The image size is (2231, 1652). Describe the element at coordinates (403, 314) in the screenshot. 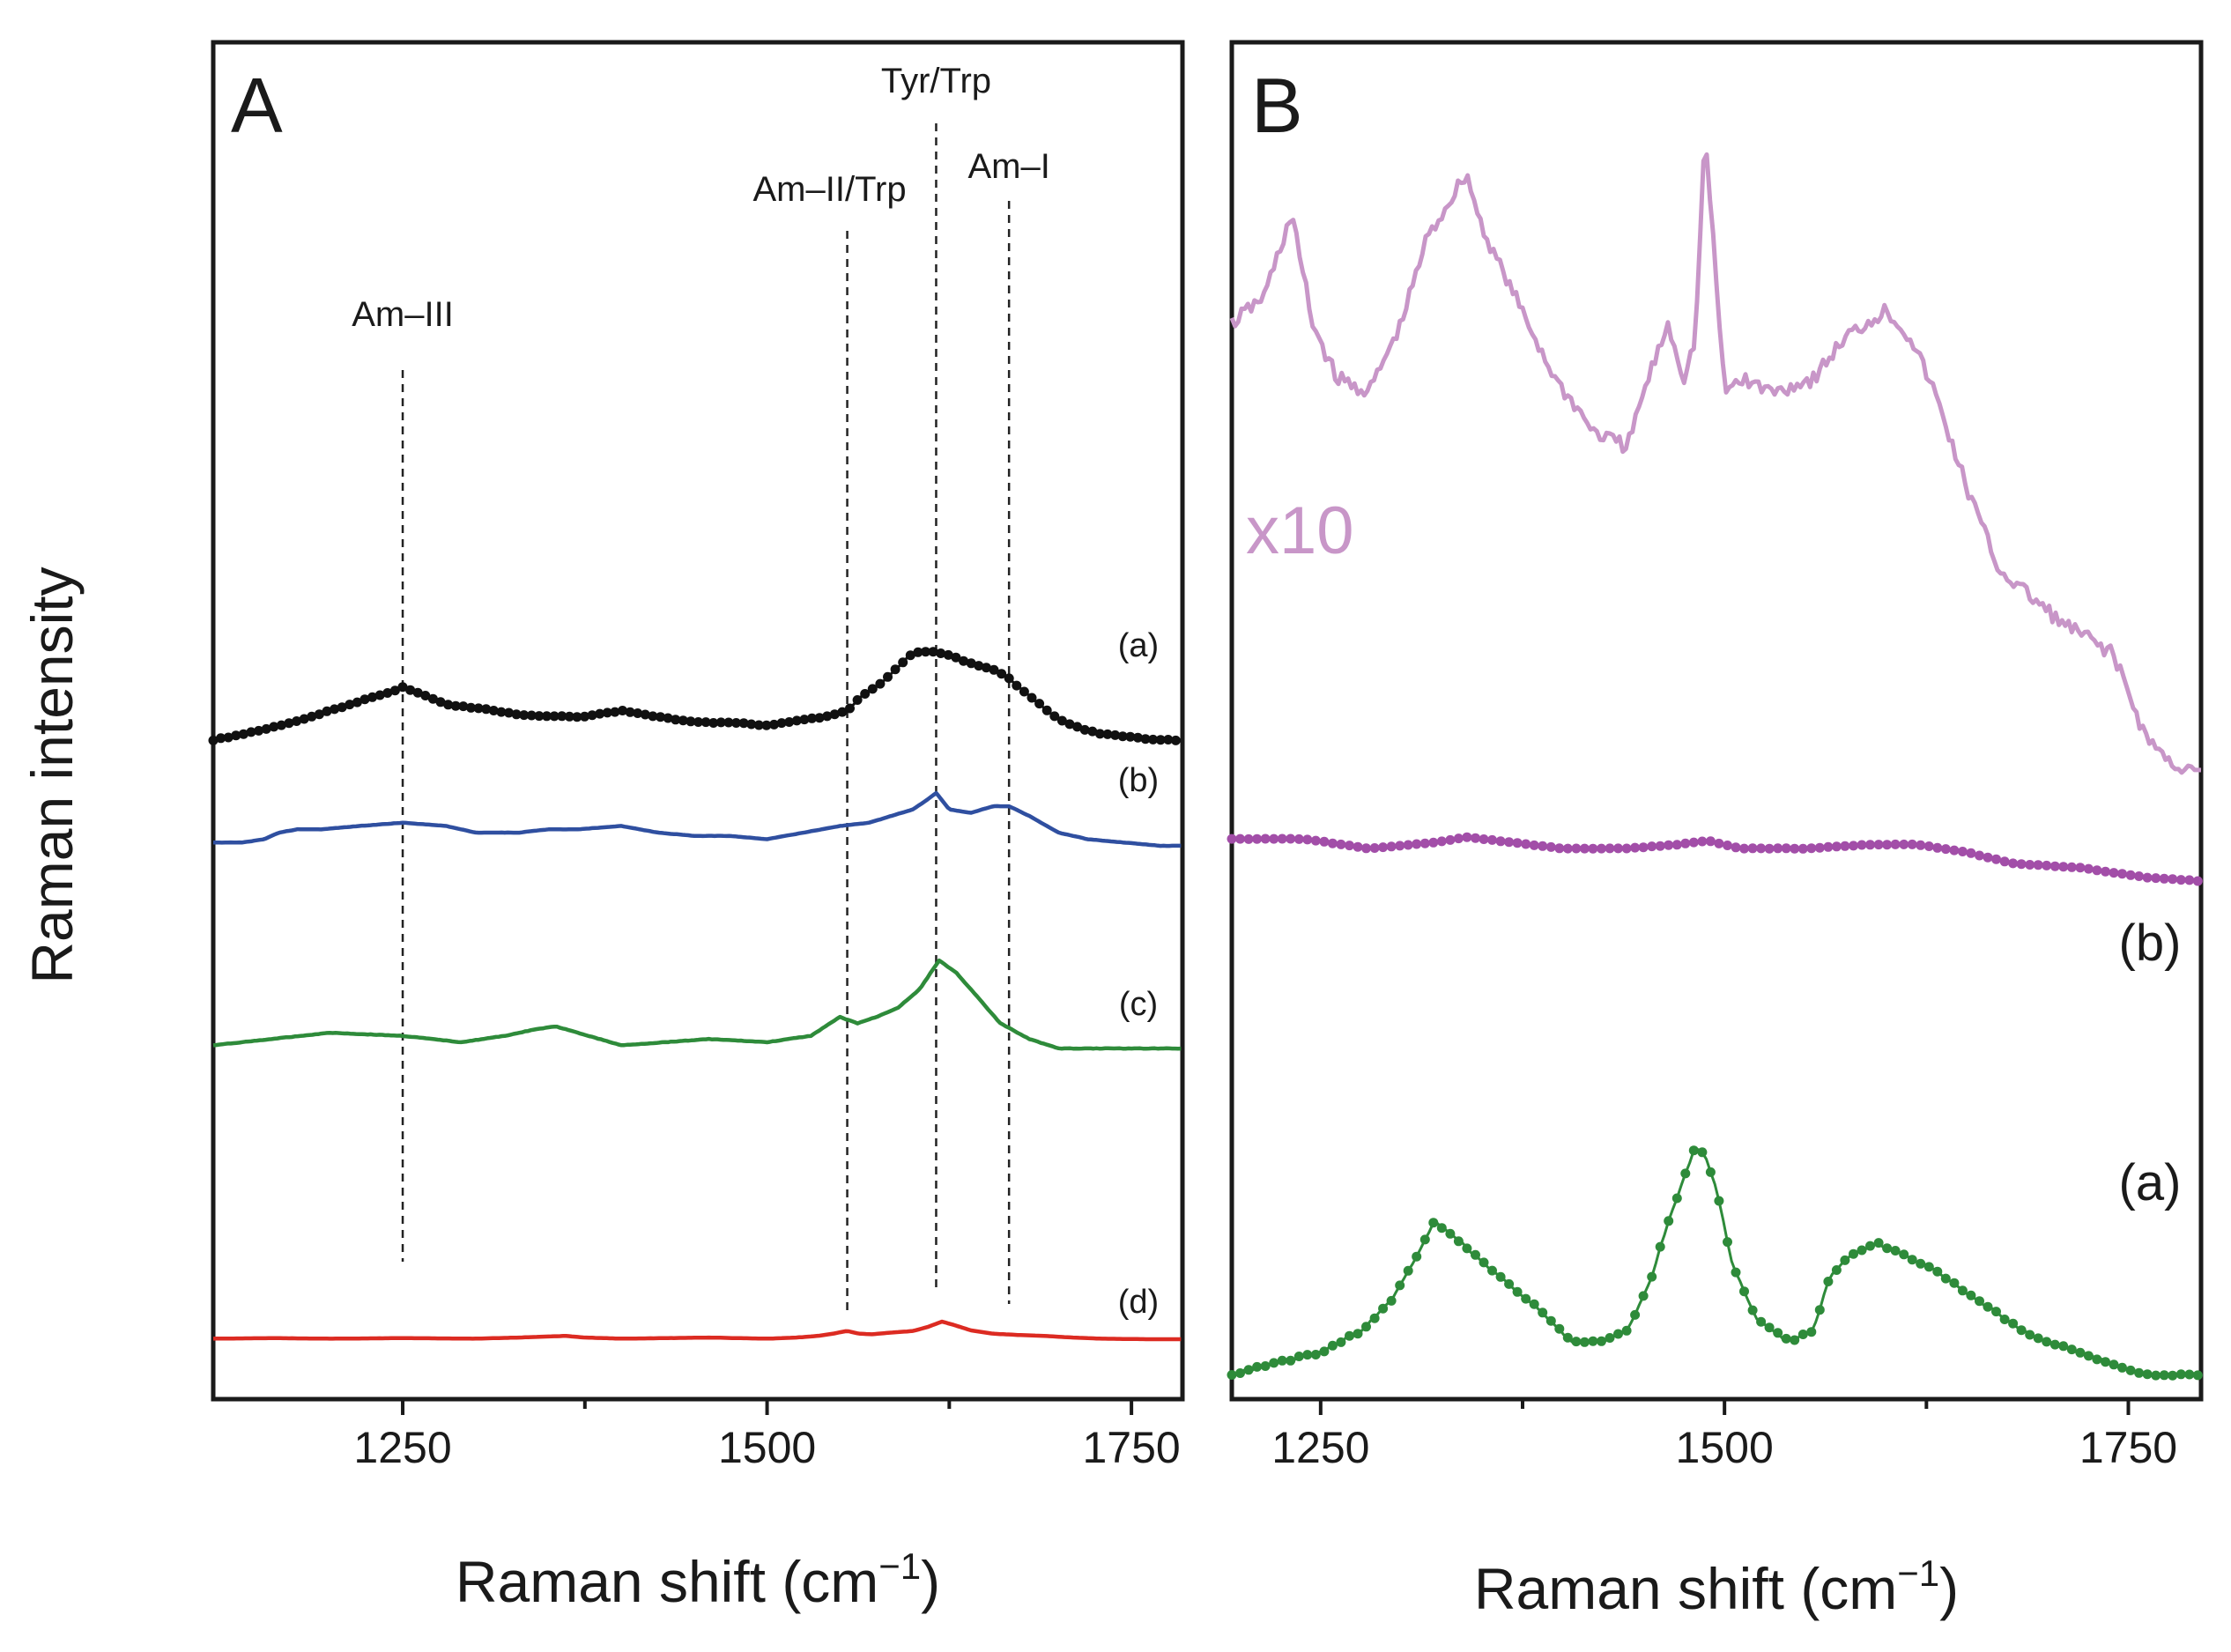

I see `annotation-am-iii: Am–III` at that location.